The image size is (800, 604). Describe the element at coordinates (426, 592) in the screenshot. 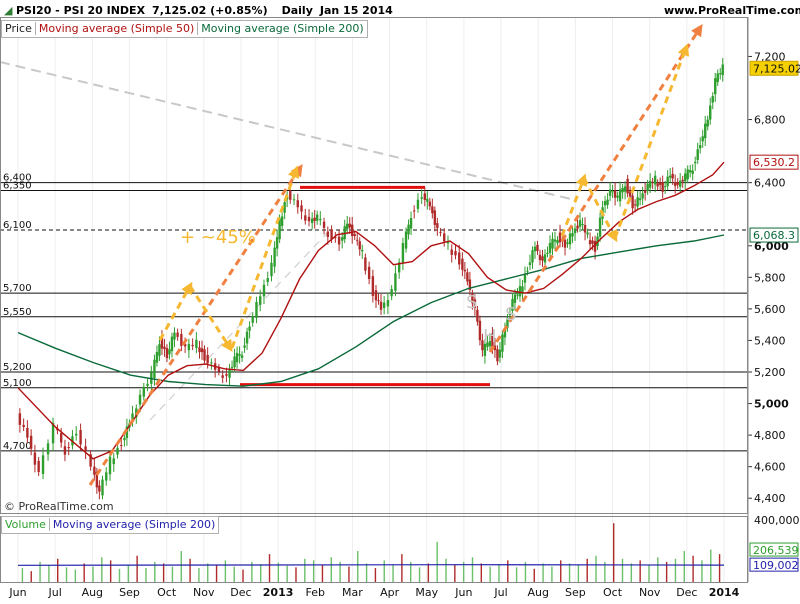

I see `time-tick-label: May` at that location.